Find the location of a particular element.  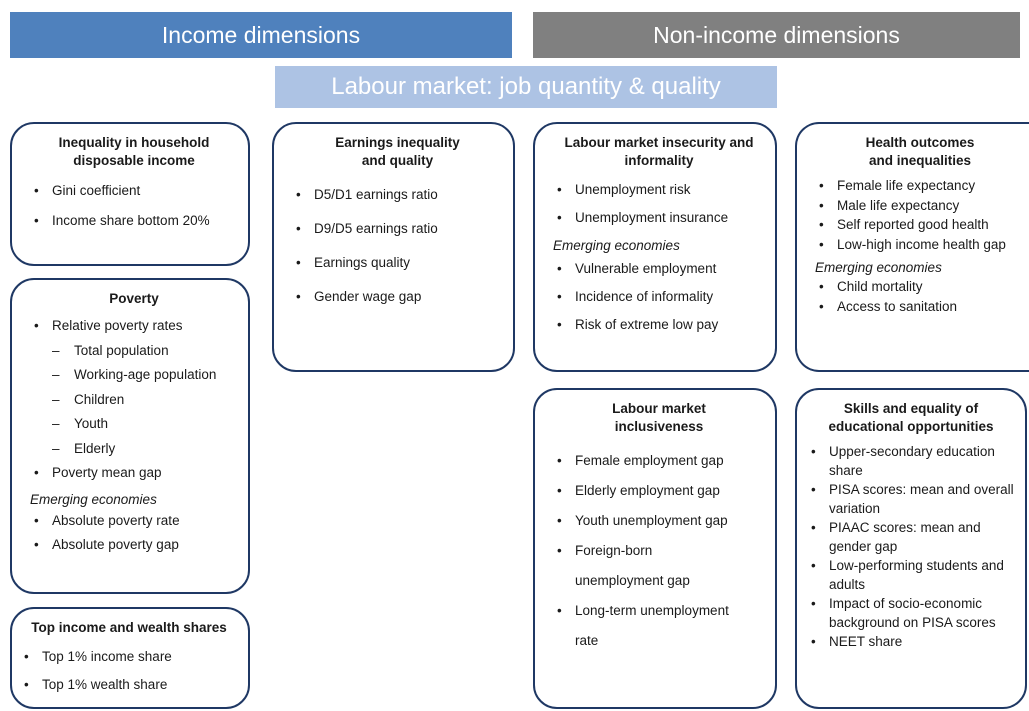

box-title: Labour market insecurity and informality is located at coordinates (659, 151).